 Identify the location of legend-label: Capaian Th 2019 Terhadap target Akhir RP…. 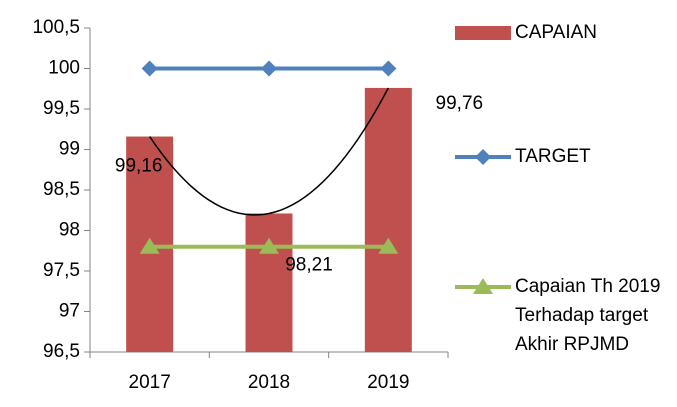
(588, 315).